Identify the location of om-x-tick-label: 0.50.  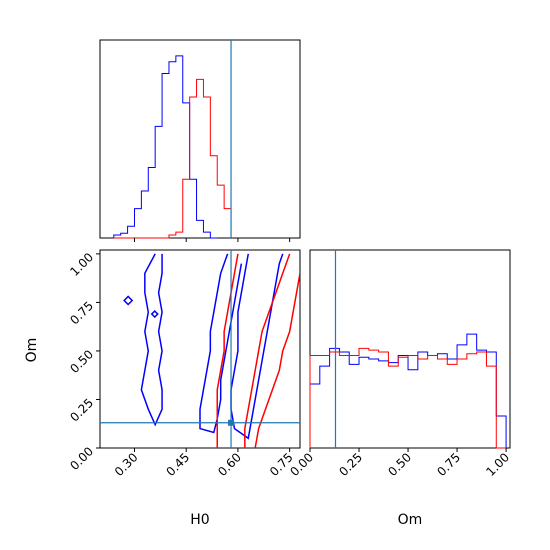
(399, 464).